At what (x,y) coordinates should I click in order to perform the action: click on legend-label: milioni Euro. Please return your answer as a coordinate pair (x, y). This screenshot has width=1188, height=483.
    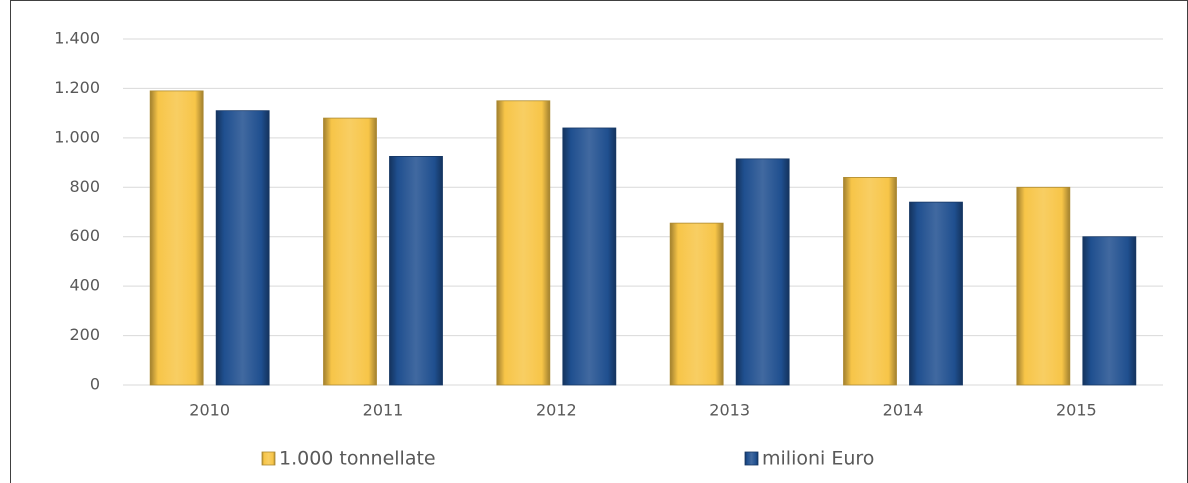
    Looking at the image, I should click on (818, 459).